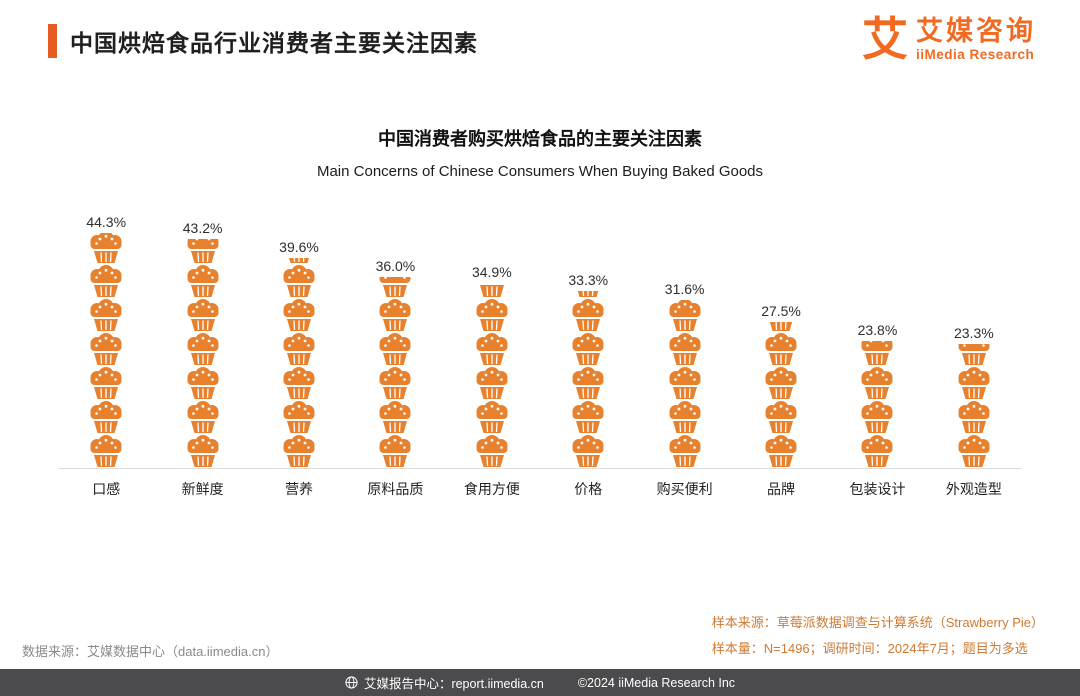 Image resolution: width=1080 pixels, height=696 pixels. Describe the element at coordinates (106, 488) in the screenshot. I see `category-label: 口感` at that location.